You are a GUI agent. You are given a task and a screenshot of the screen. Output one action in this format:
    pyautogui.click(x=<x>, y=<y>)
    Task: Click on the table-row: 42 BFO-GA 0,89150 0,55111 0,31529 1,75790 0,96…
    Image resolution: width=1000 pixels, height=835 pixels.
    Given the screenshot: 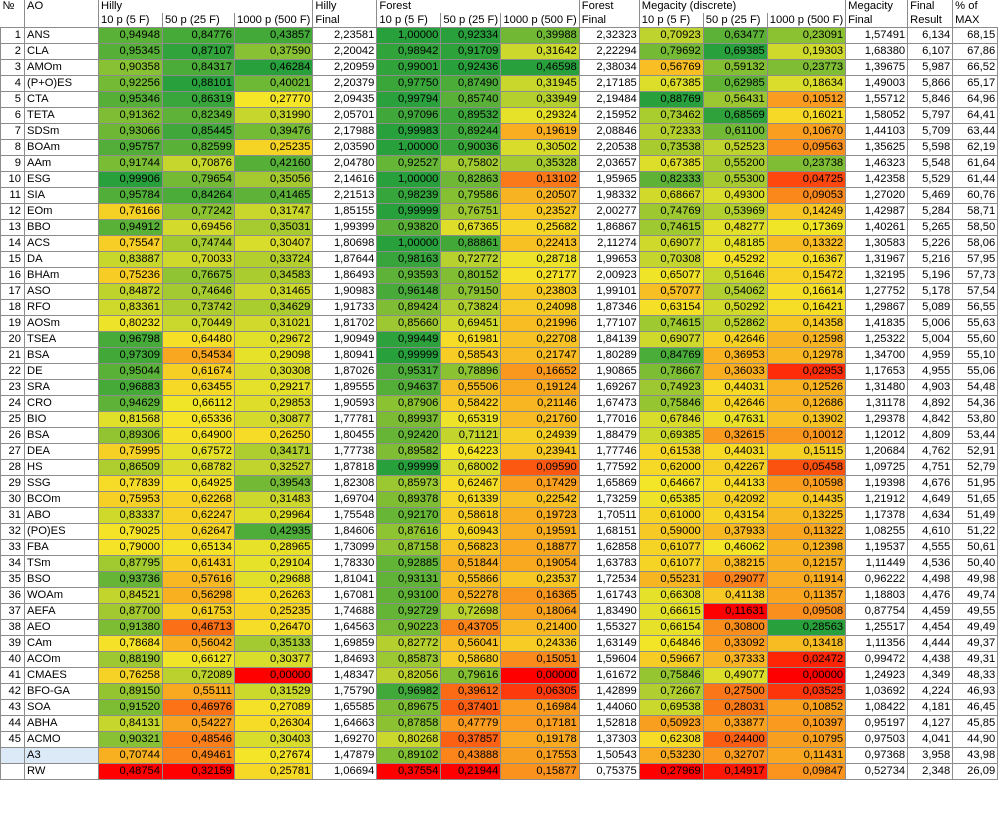 What is the action you would take?
    pyautogui.click(x=499, y=691)
    